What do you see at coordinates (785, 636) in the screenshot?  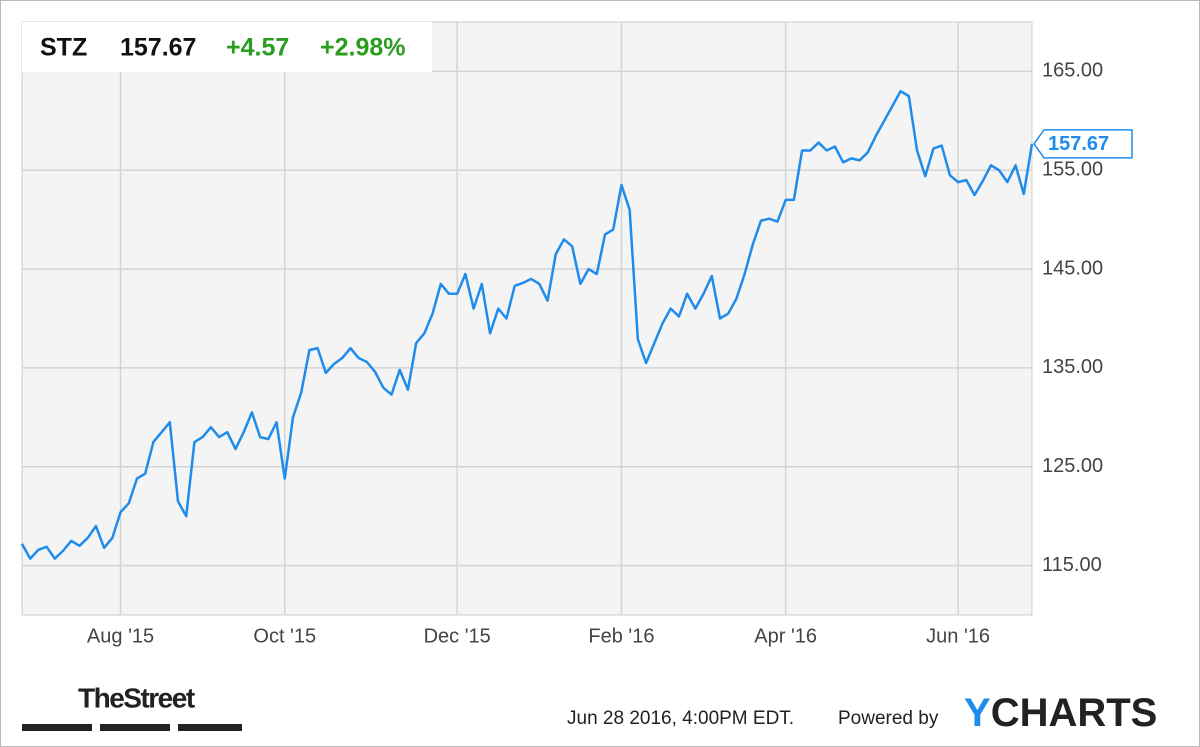 I see `x-tick-label: Apr '16` at bounding box center [785, 636].